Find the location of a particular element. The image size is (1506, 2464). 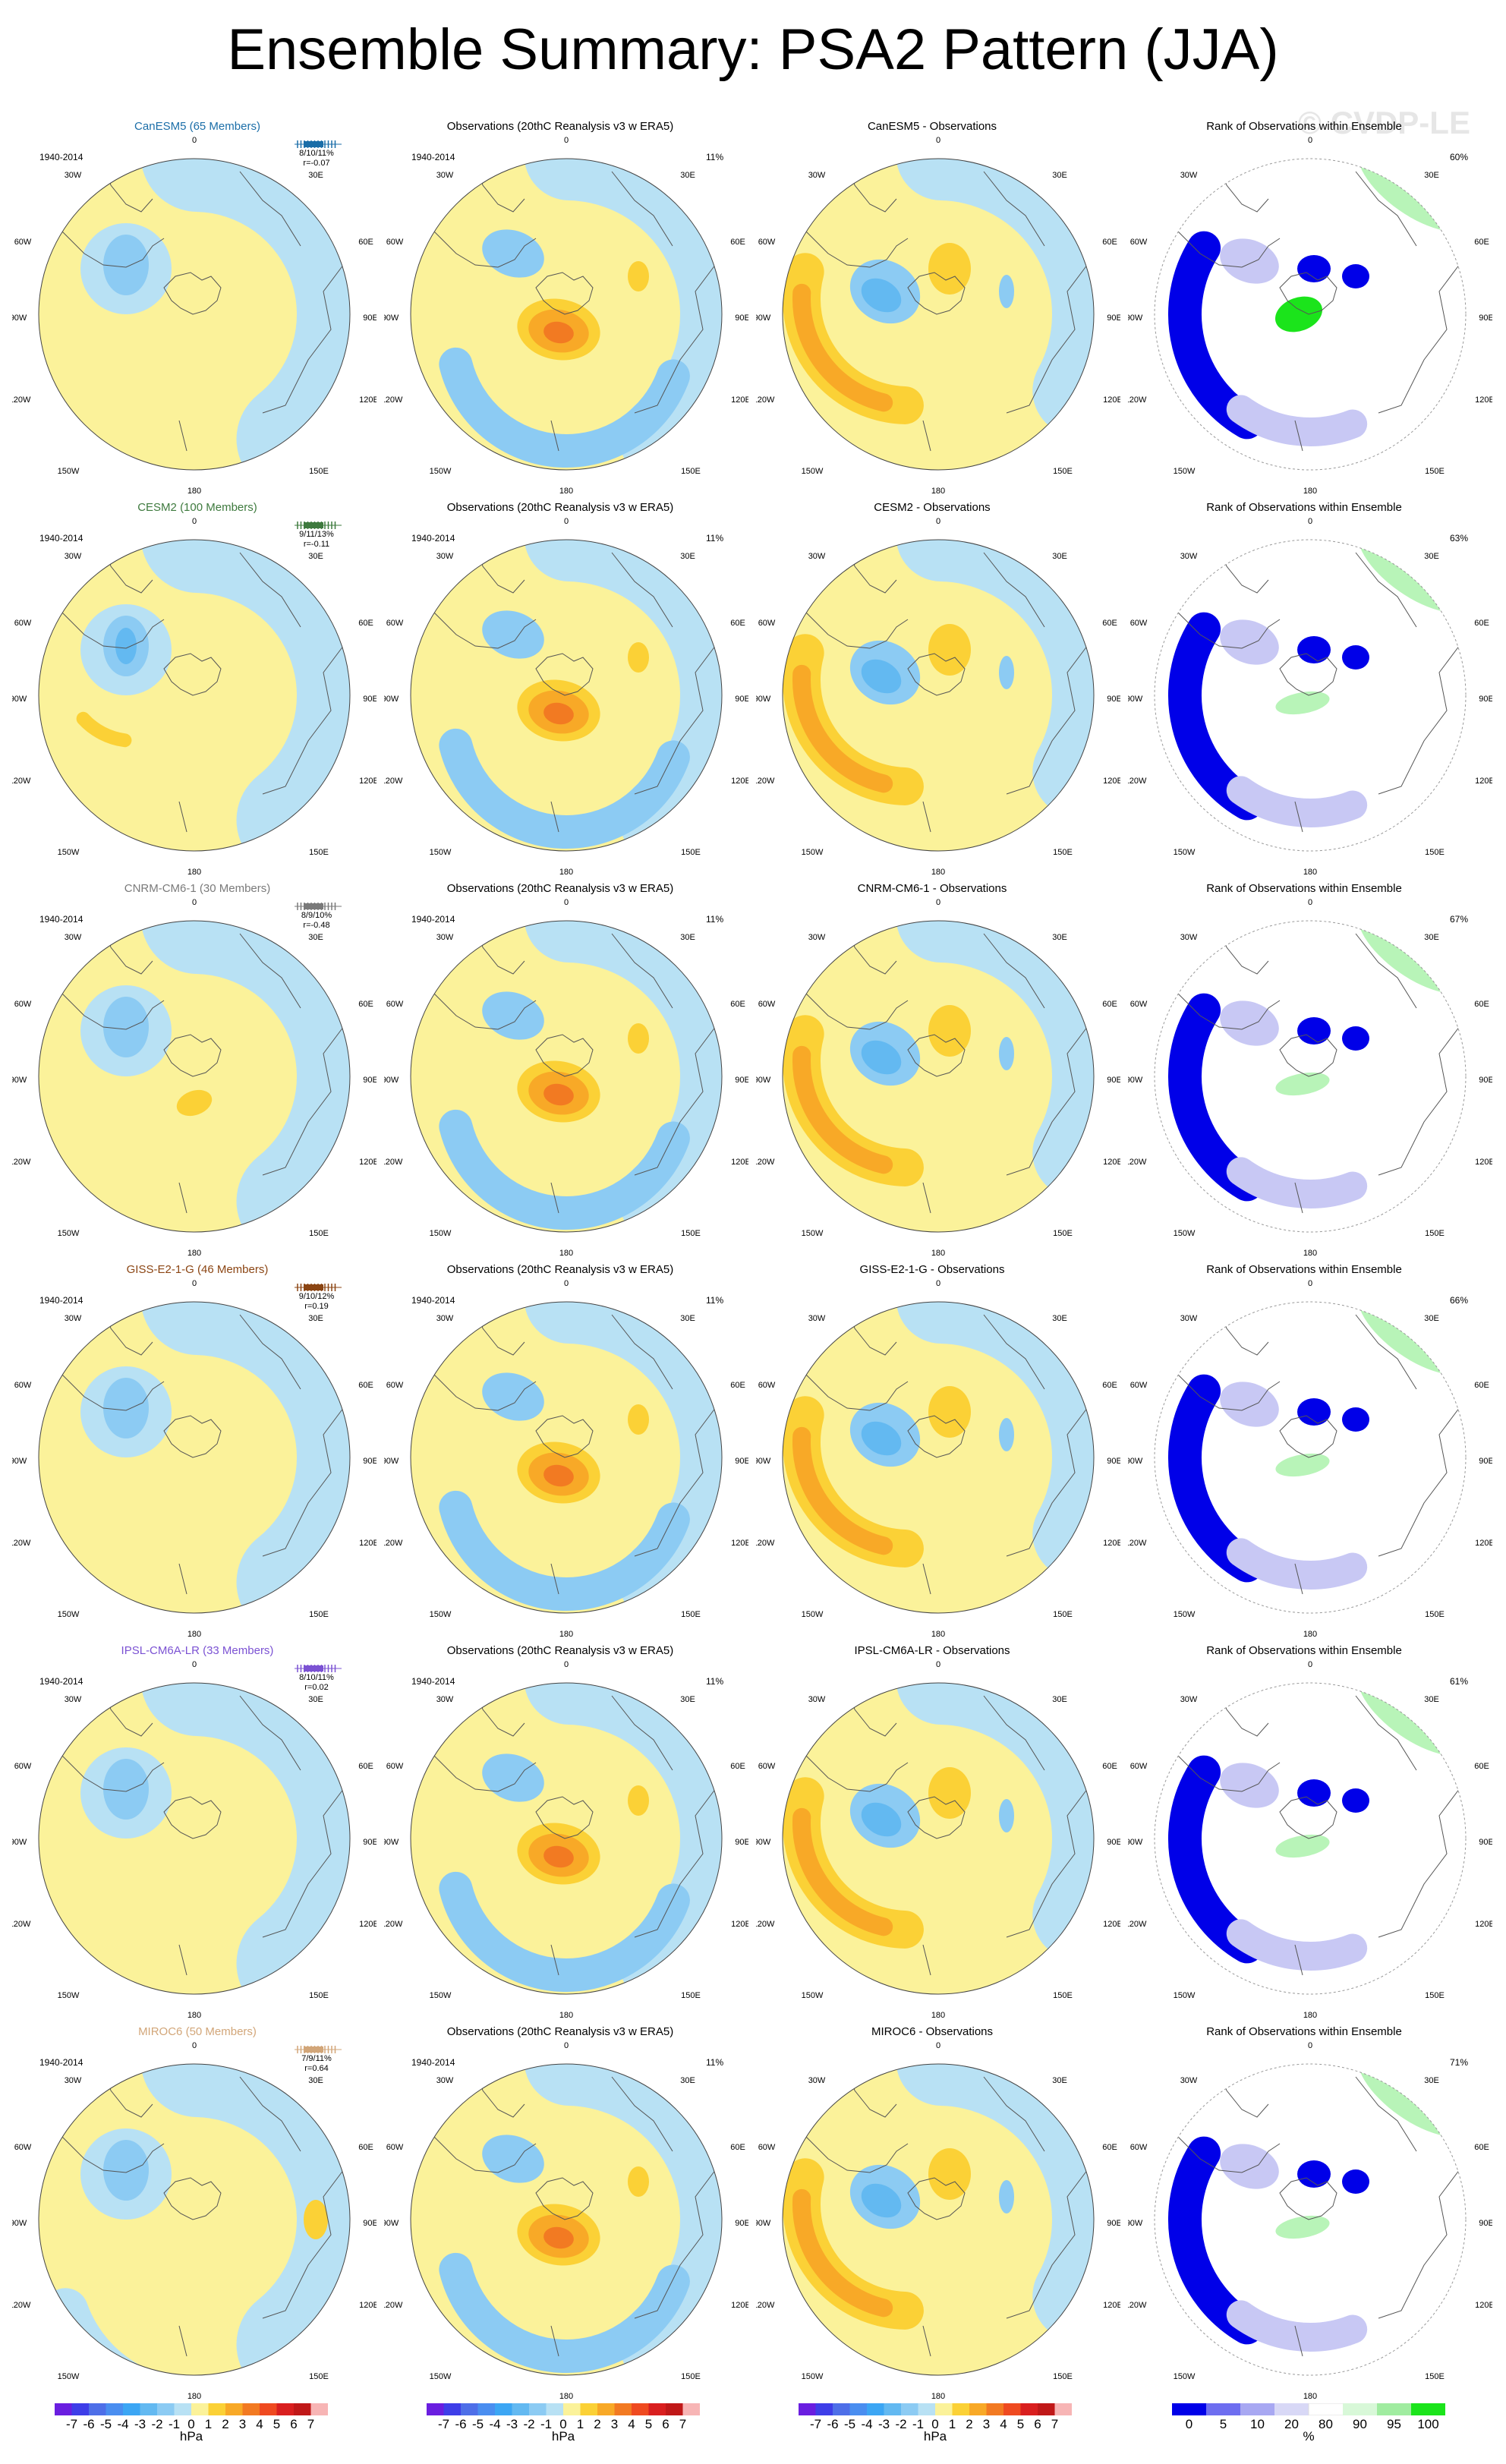

pattern-correlation: r=0.64 is located at coordinates (316, 2068).